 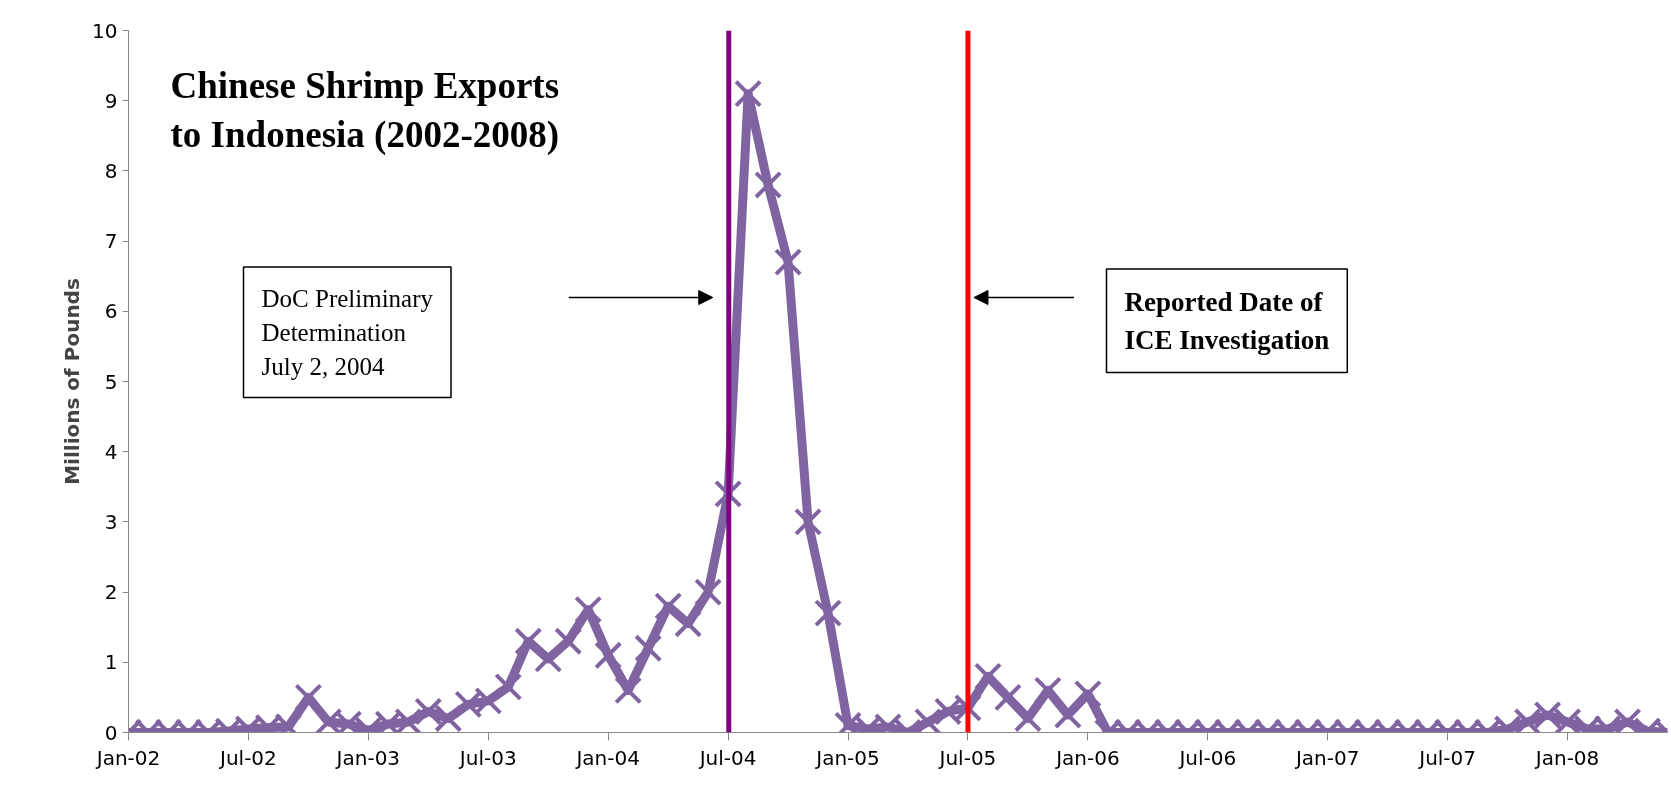 What do you see at coordinates (247, 757) in the screenshot?
I see `x-tick-label: Jul-02` at bounding box center [247, 757].